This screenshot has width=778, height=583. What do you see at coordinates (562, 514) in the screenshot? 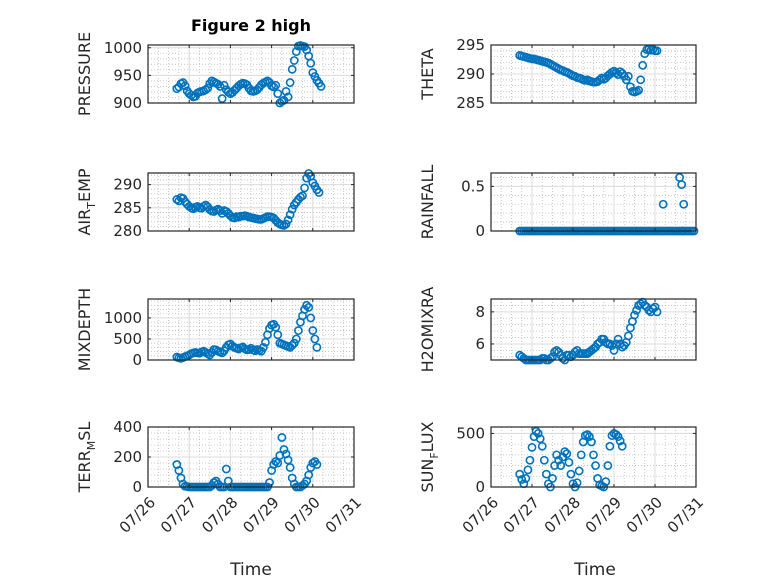
I see `x-tick-label: 07/28` at bounding box center [562, 514].